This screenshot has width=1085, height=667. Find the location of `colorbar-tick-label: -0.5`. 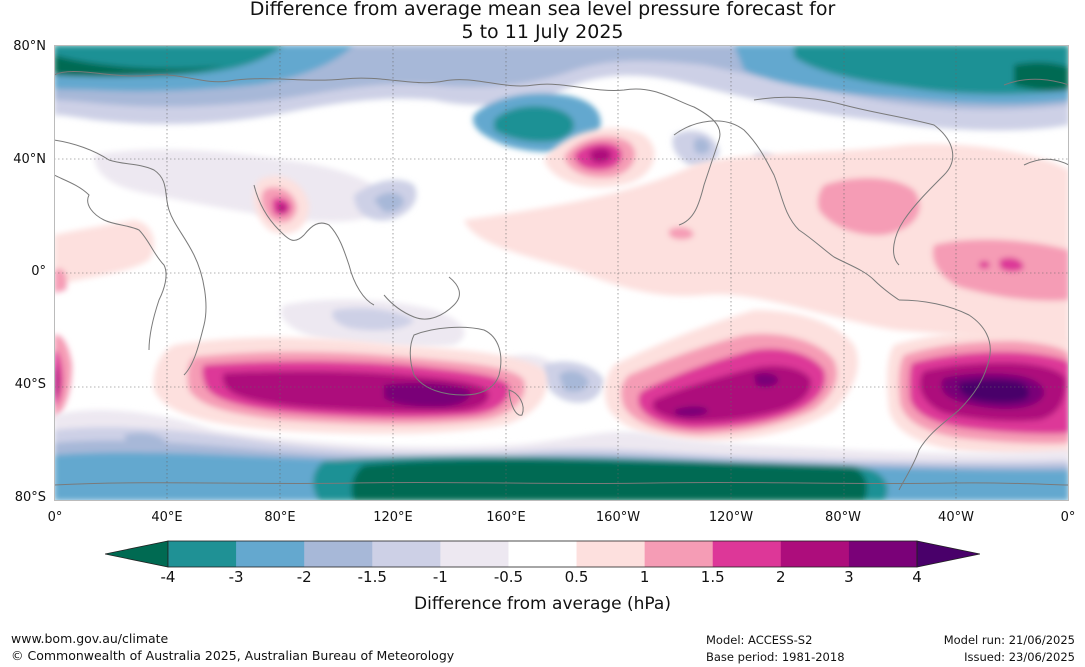

colorbar-tick-label: -0.5 is located at coordinates (508, 577).